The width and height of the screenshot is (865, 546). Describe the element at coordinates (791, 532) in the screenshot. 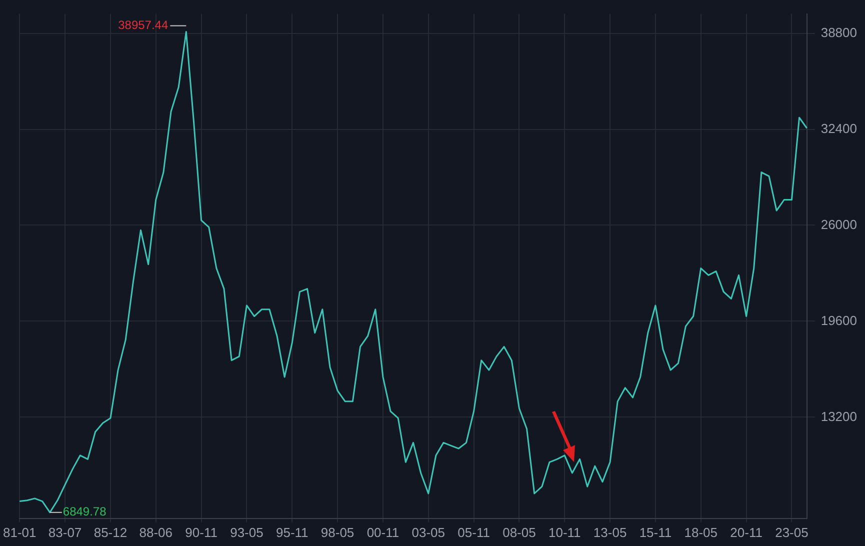

I see `x-tick-label: 23-05` at that location.